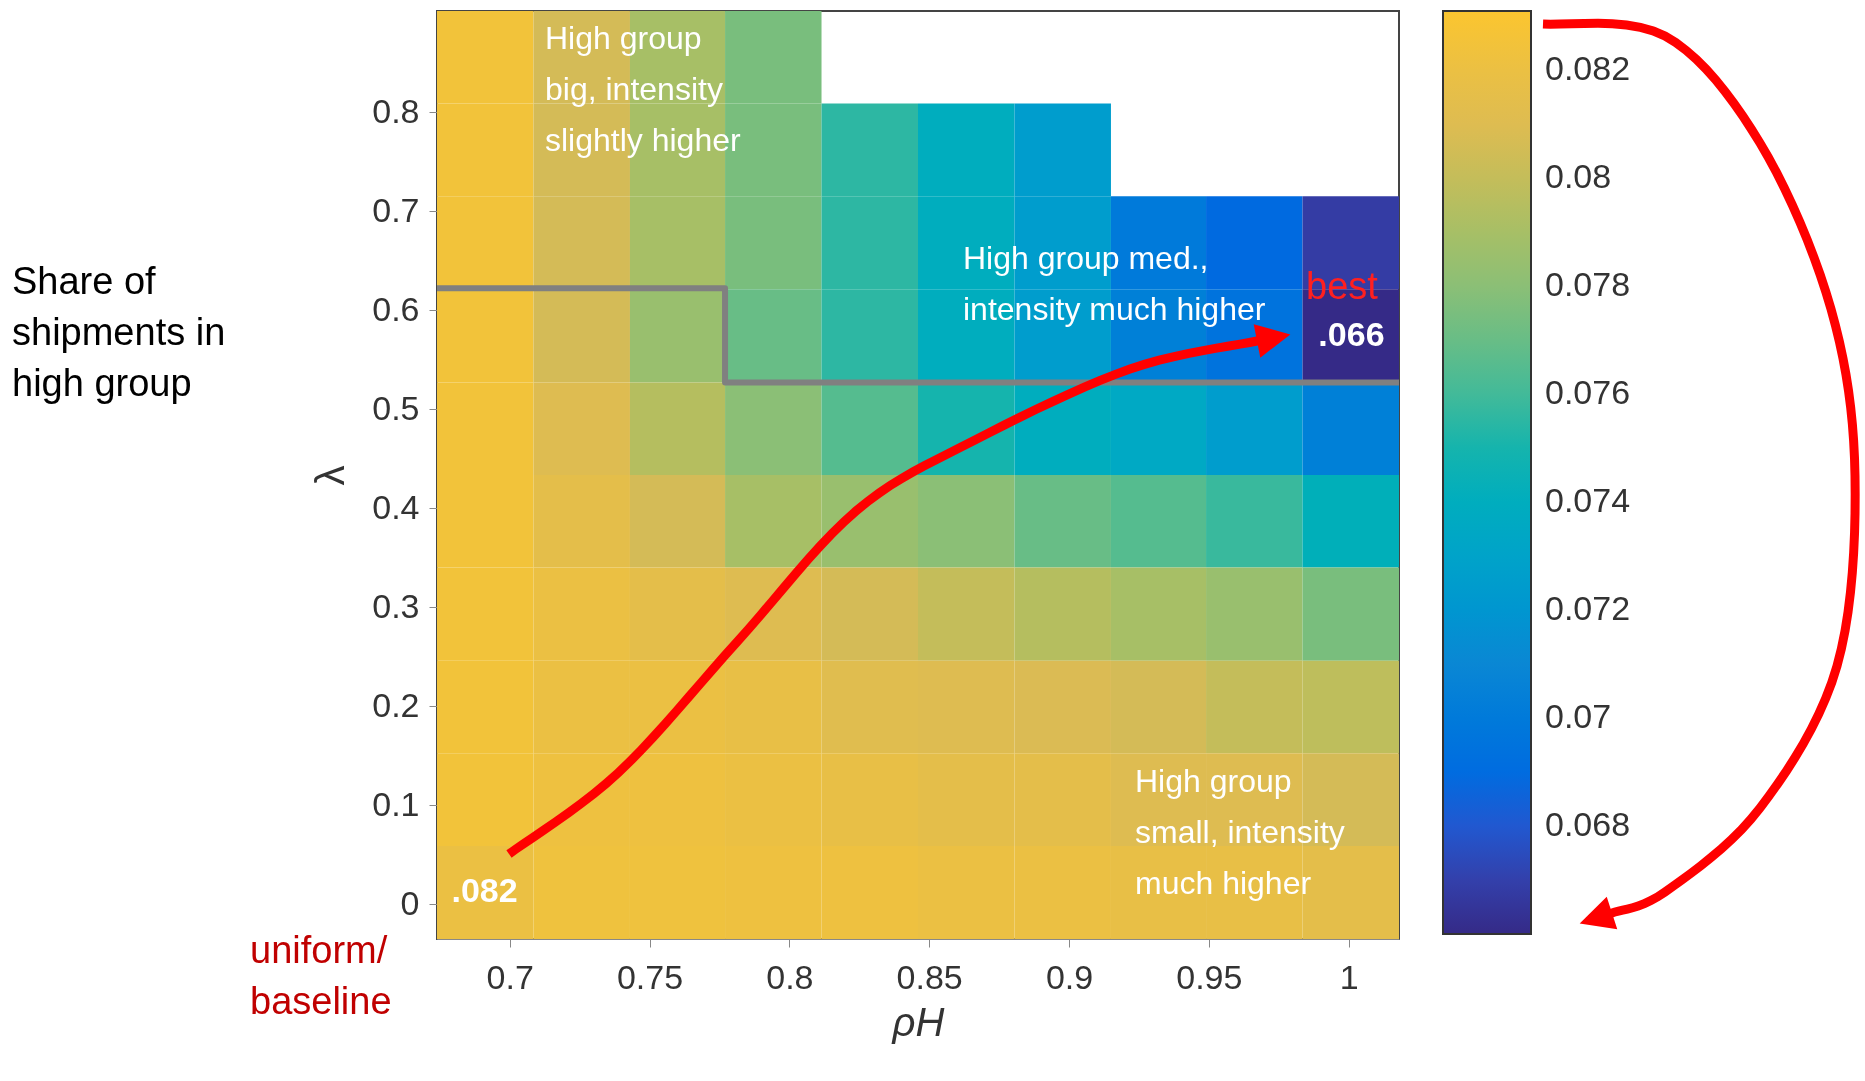 The image size is (1865, 1081). I want to click on annotation: High group med., intensity much higher, so click(1114, 283).